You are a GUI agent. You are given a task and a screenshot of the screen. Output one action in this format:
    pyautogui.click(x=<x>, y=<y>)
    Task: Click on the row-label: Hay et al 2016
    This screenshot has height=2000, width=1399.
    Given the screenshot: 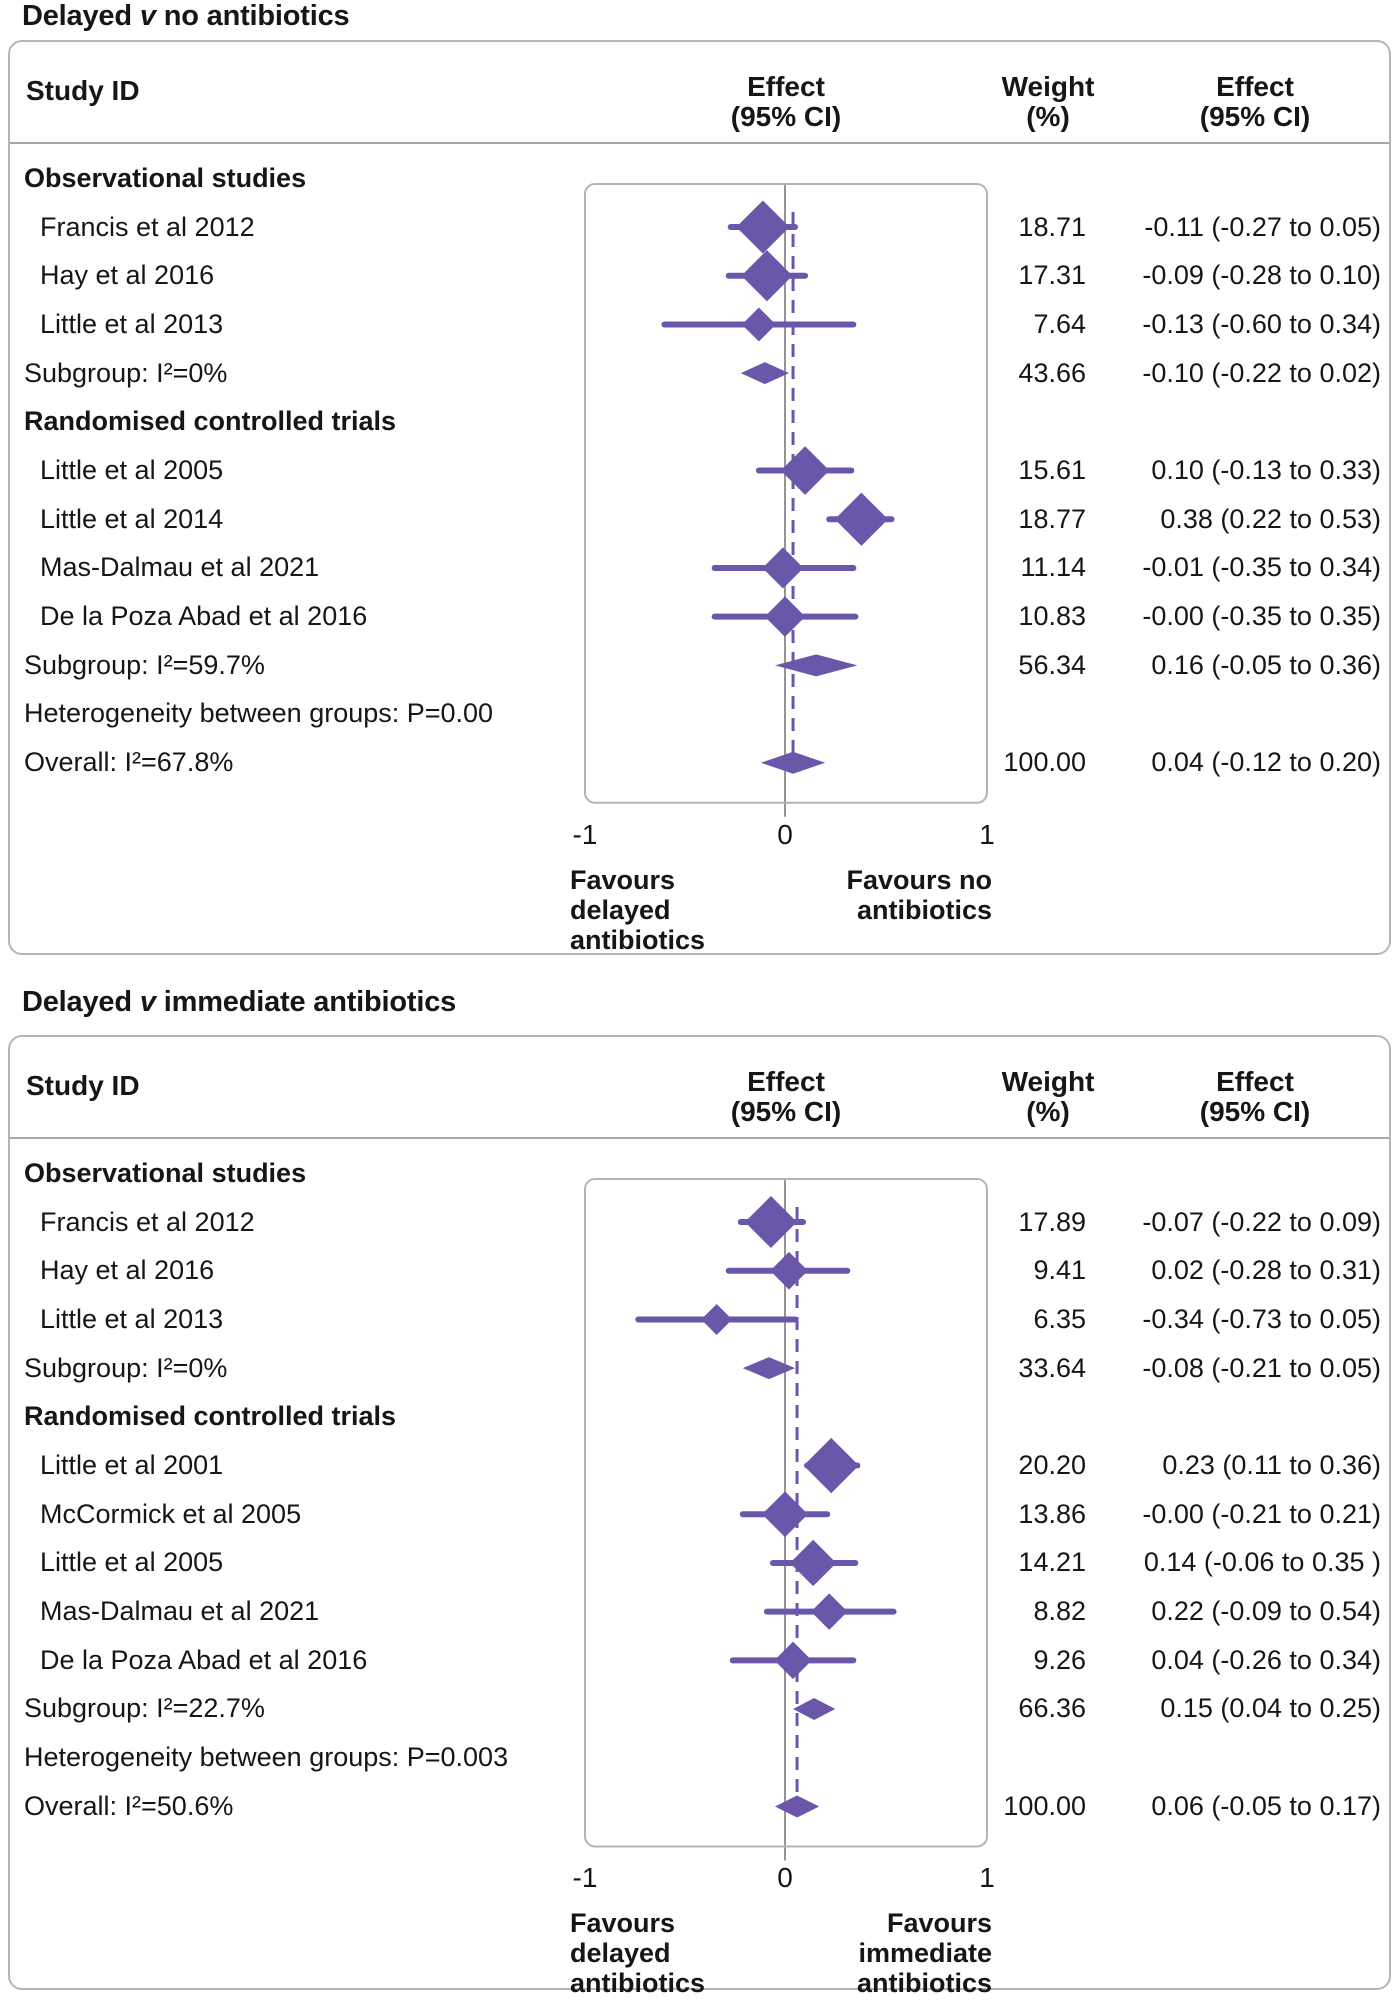 What is the action you would take?
    pyautogui.click(x=127, y=275)
    